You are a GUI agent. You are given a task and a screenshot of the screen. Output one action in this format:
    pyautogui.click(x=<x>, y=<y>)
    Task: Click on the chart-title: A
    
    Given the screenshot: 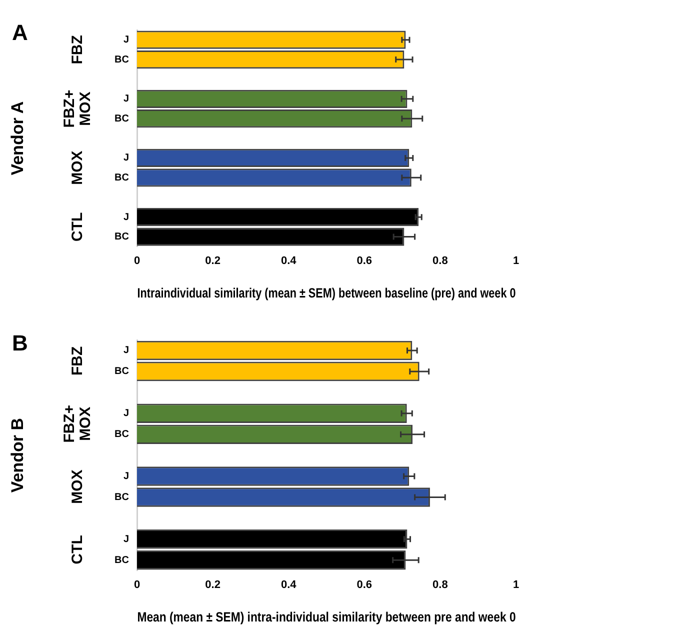 What is the action you would take?
    pyautogui.click(x=20, y=32)
    